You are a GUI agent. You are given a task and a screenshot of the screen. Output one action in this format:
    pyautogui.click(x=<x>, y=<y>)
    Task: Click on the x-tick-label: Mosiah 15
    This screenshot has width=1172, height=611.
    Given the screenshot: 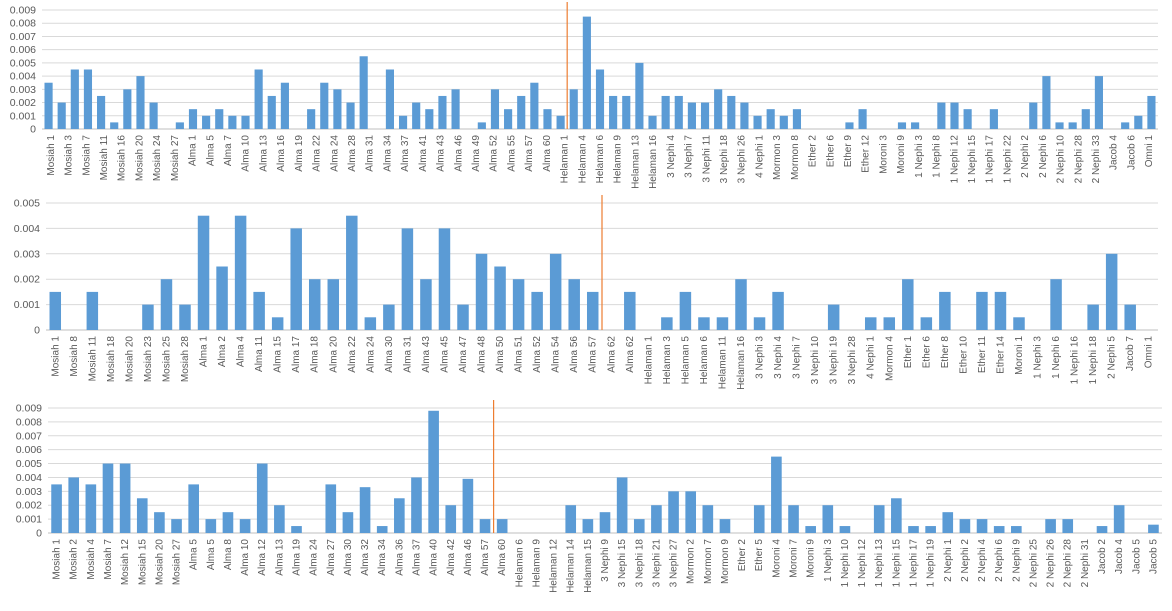 What is the action you would take?
    pyautogui.click(x=142, y=562)
    